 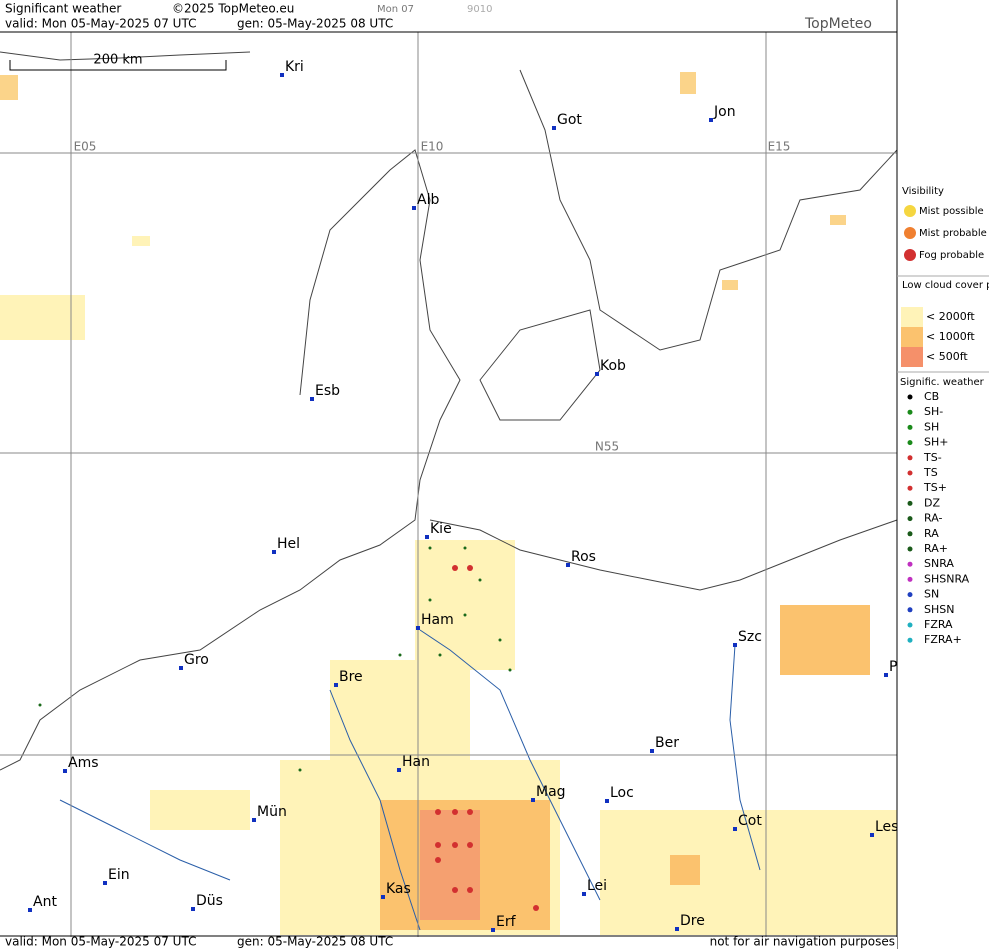 What do you see at coordinates (947, 356) in the screenshot?
I see `legend-item: < 500ft` at bounding box center [947, 356].